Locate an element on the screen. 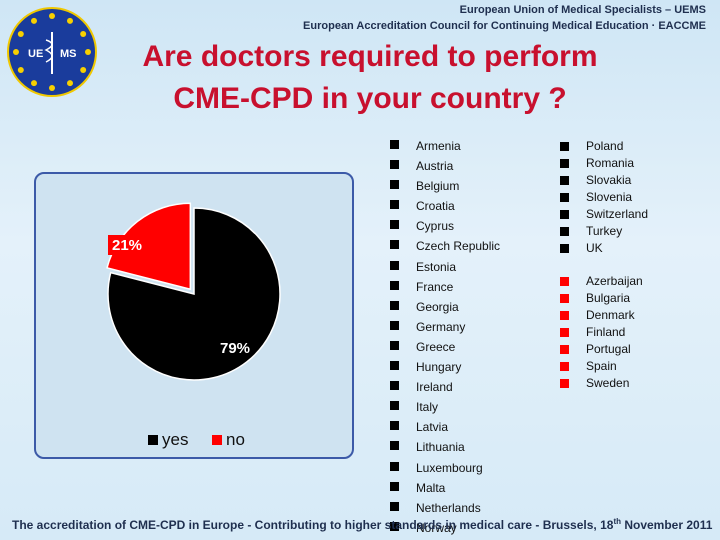  yes-country: Romania is located at coordinates (604, 163).